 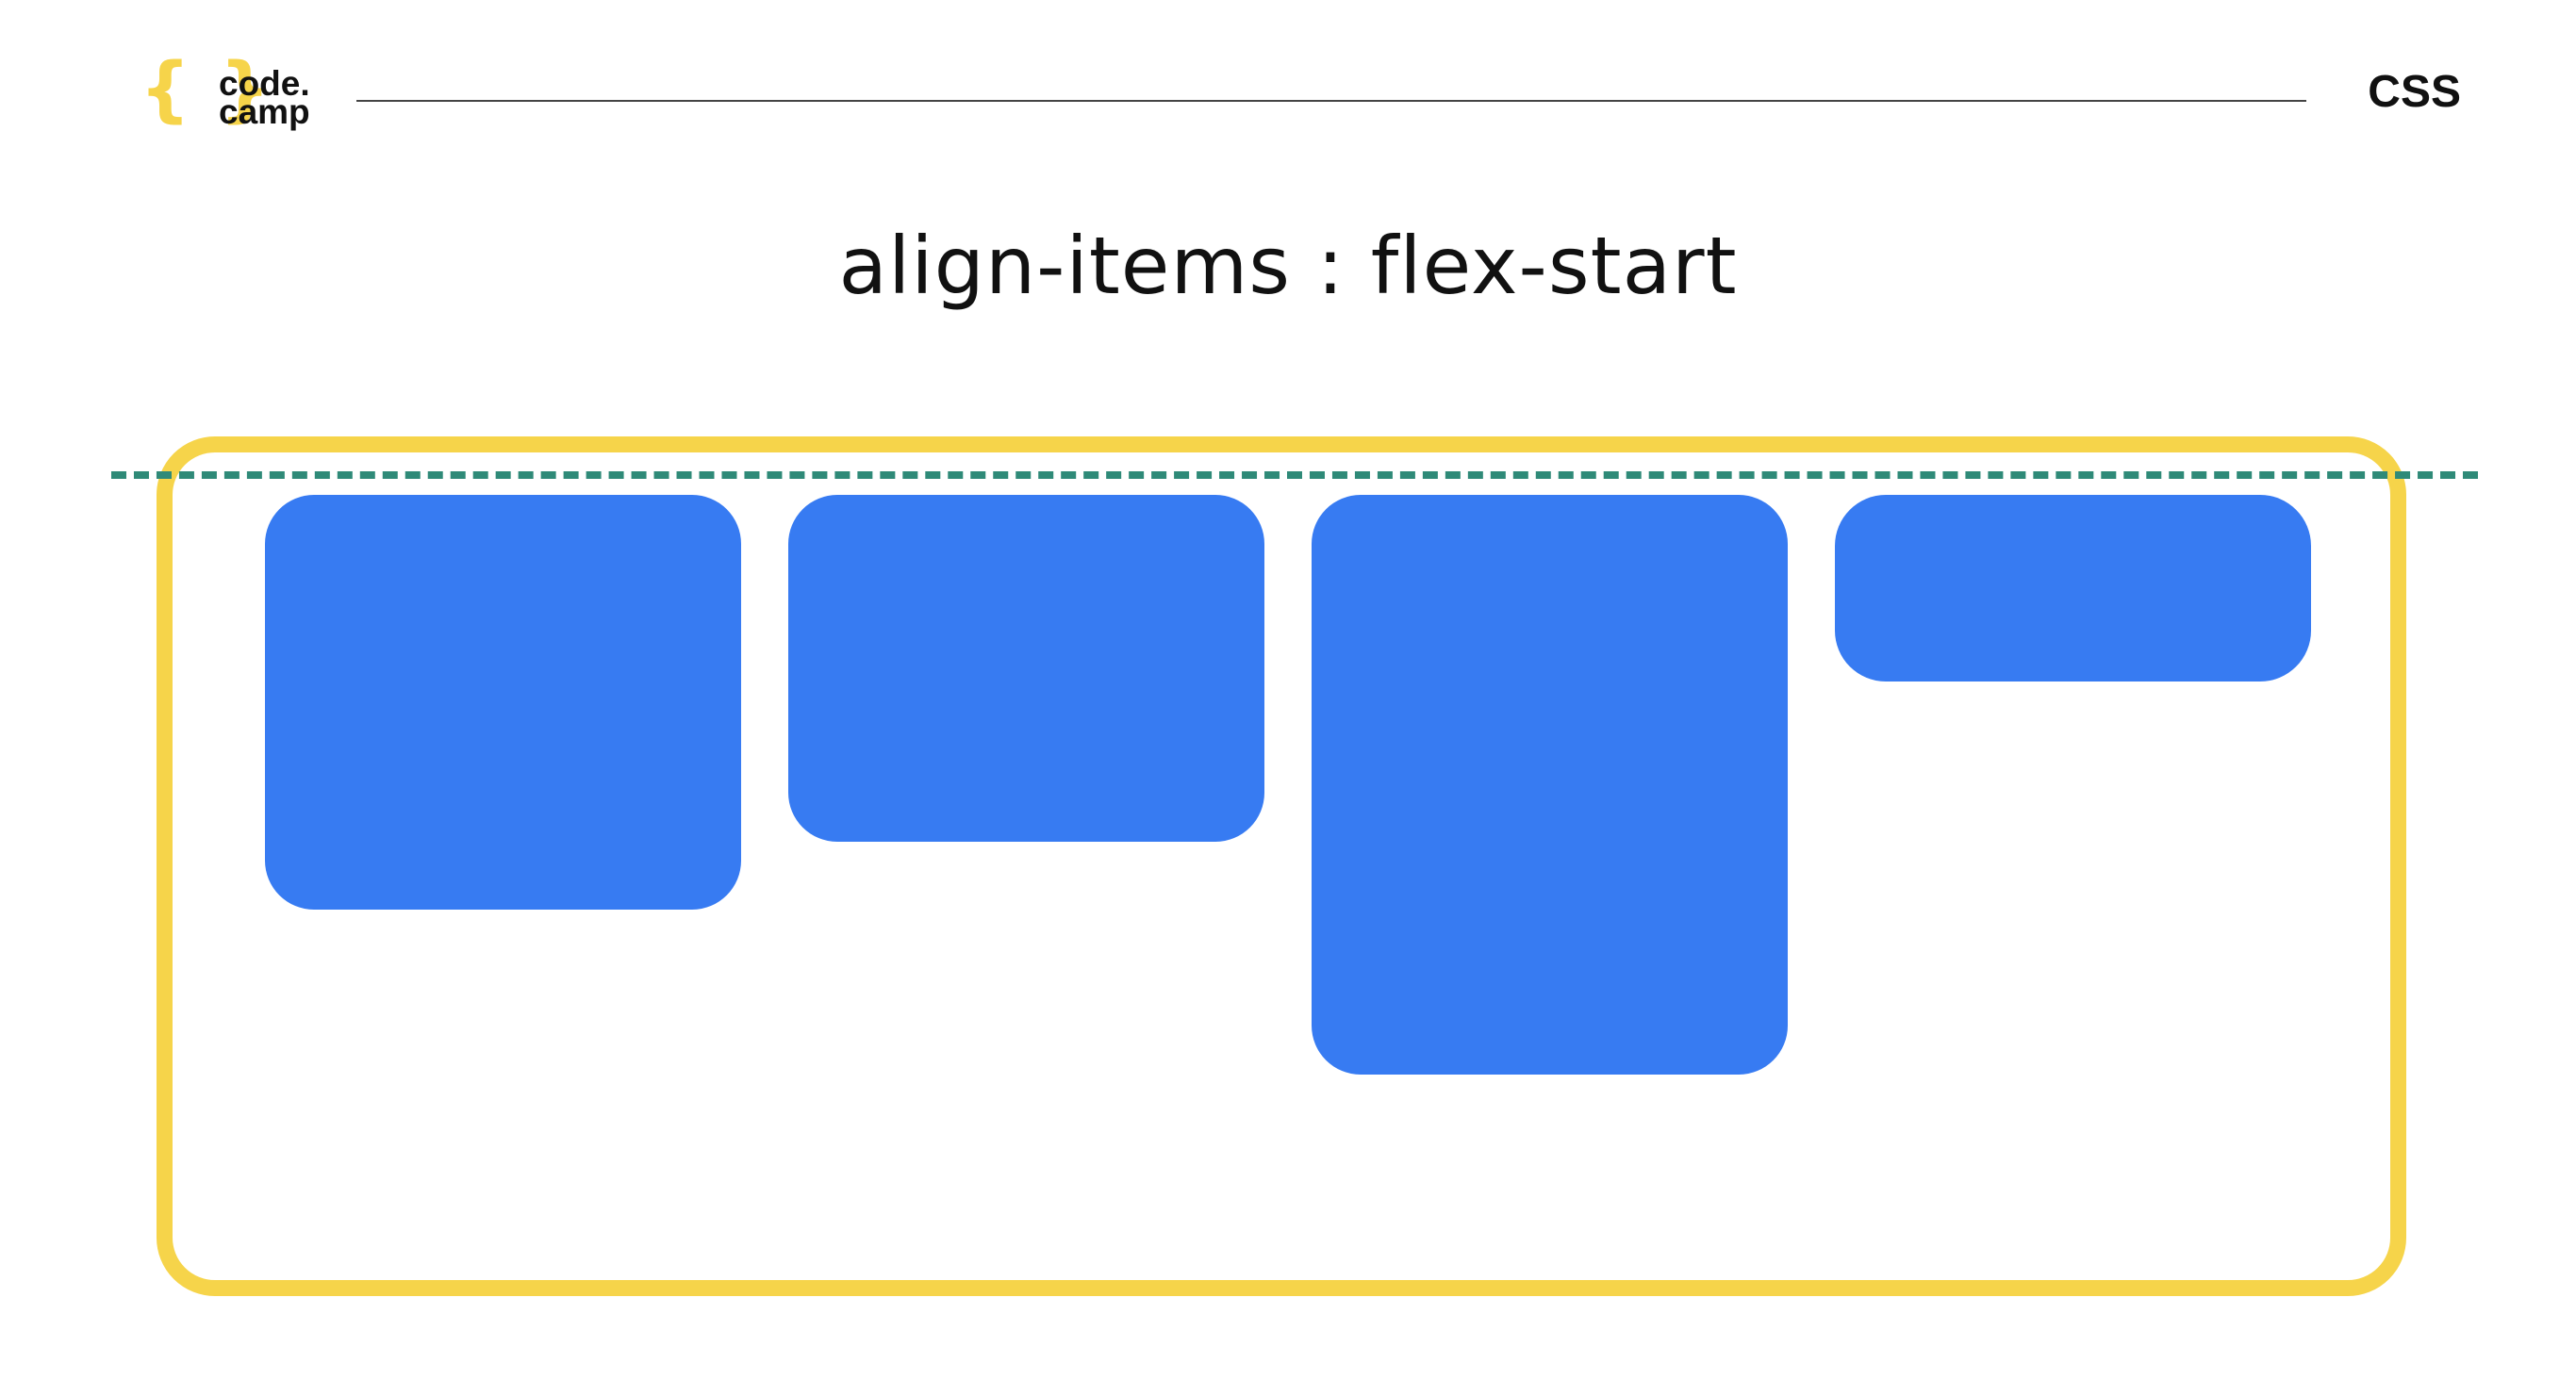 What do you see at coordinates (1294, 475) in the screenshot?
I see `flex-start-guide-line` at bounding box center [1294, 475].